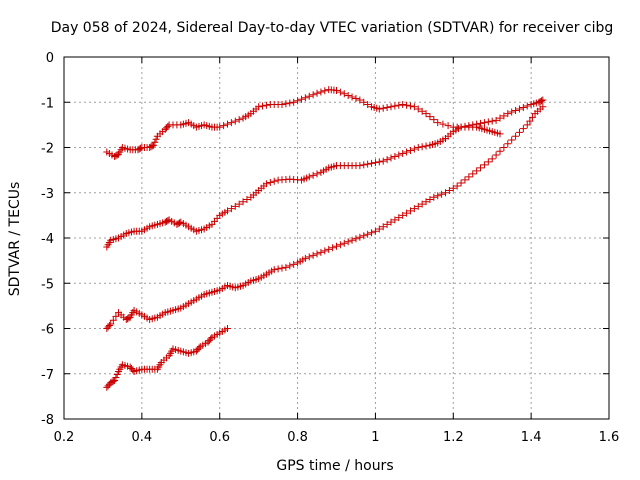 Image resolution: width=640 pixels, height=480 pixels. Describe the element at coordinates (609, 437) in the screenshot. I see `x-tick-label: 1.6` at that location.